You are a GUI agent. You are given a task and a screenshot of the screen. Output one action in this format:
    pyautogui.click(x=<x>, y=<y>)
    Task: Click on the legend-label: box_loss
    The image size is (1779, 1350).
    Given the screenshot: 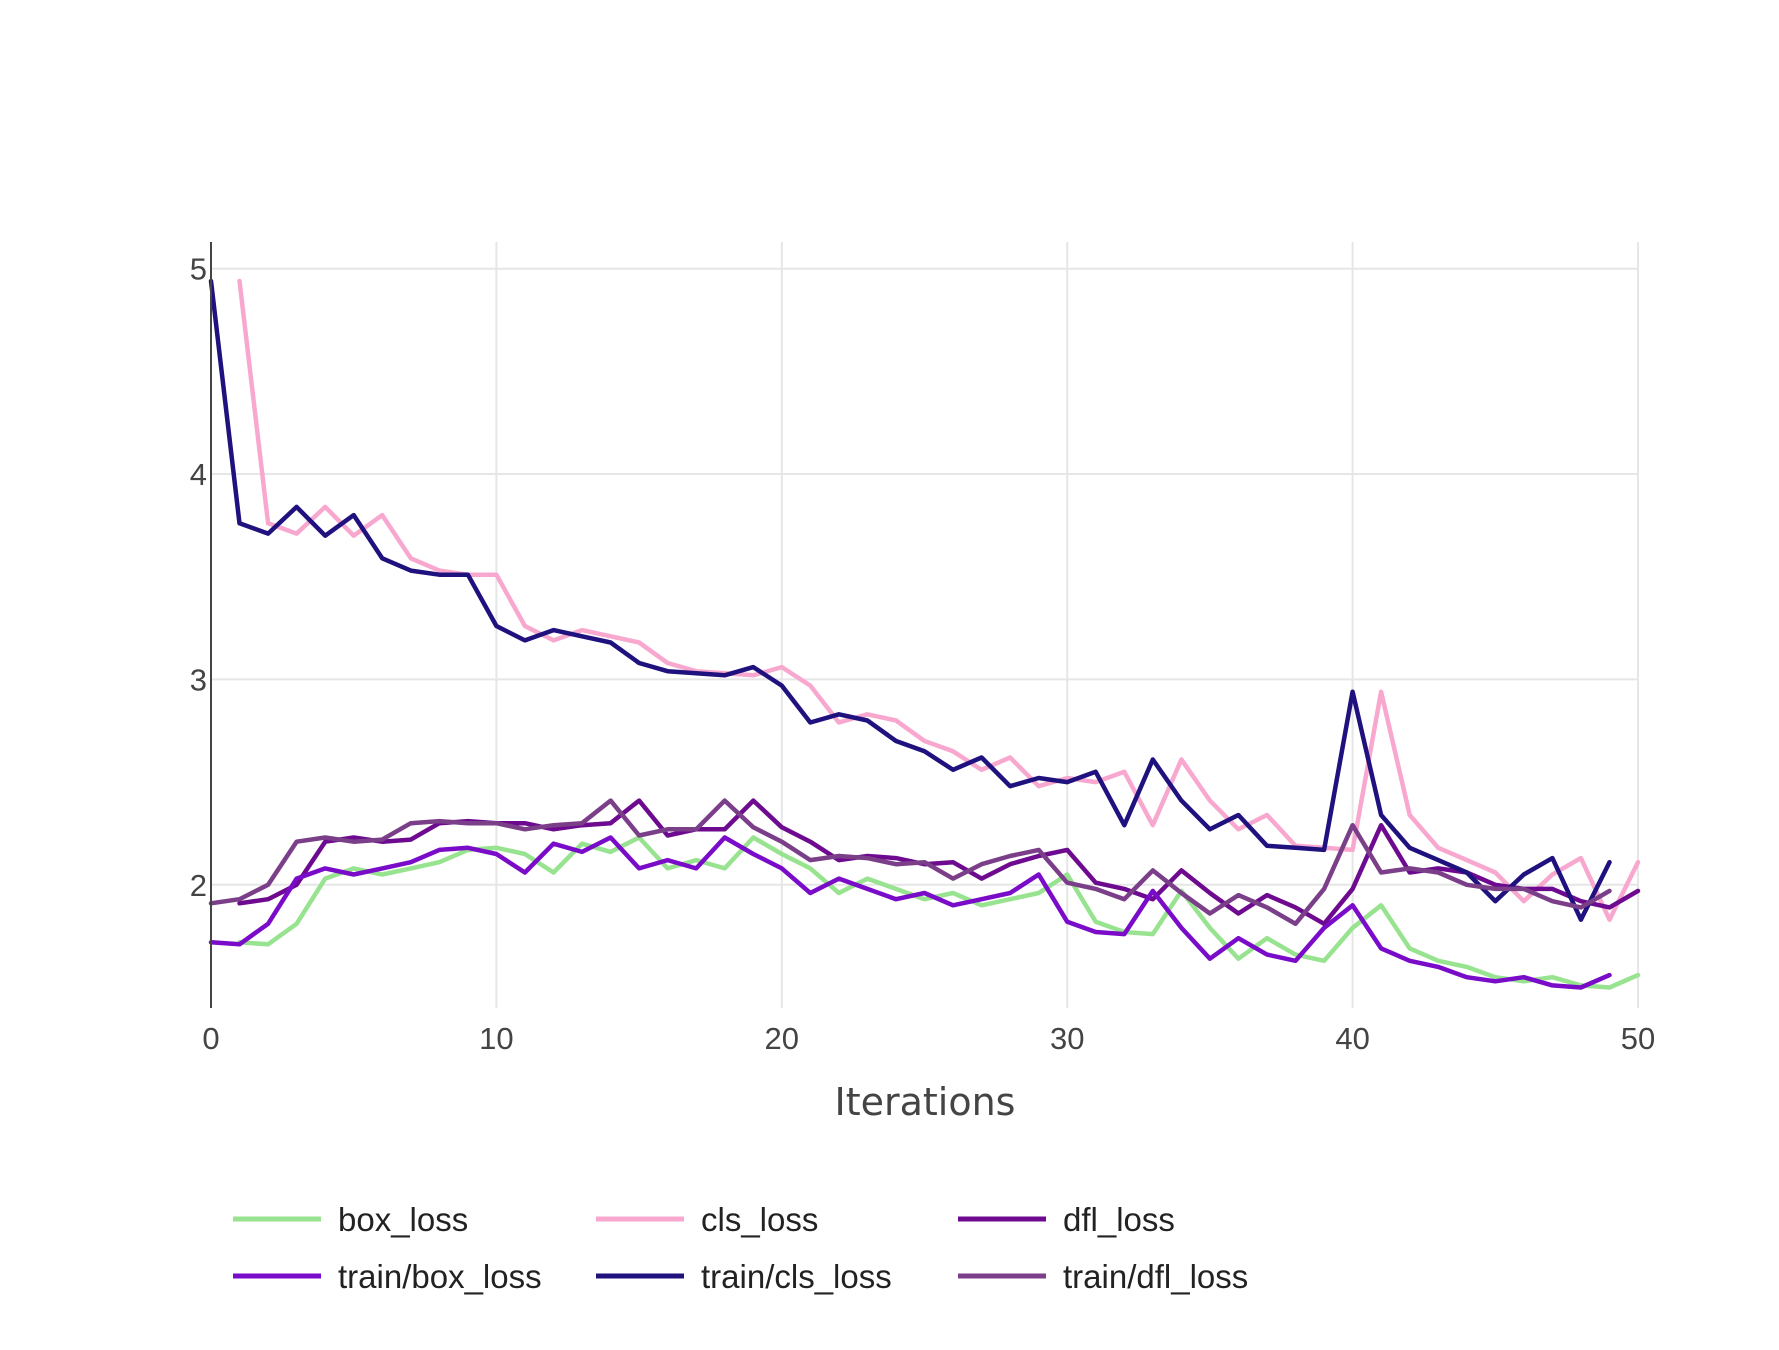 What is the action you would take?
    pyautogui.click(x=403, y=1219)
    